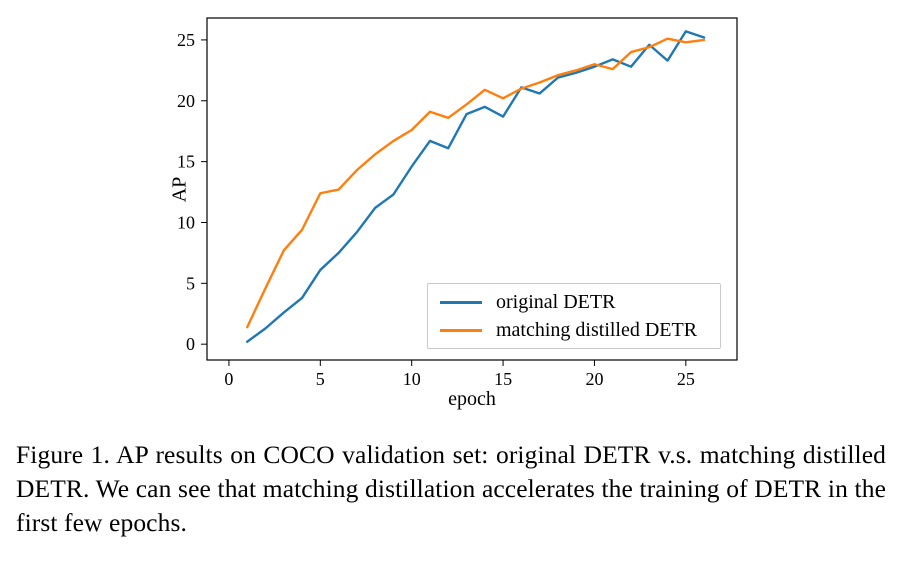  Describe the element at coordinates (472, 399) in the screenshot. I see `x-axis-label: epoch` at that location.